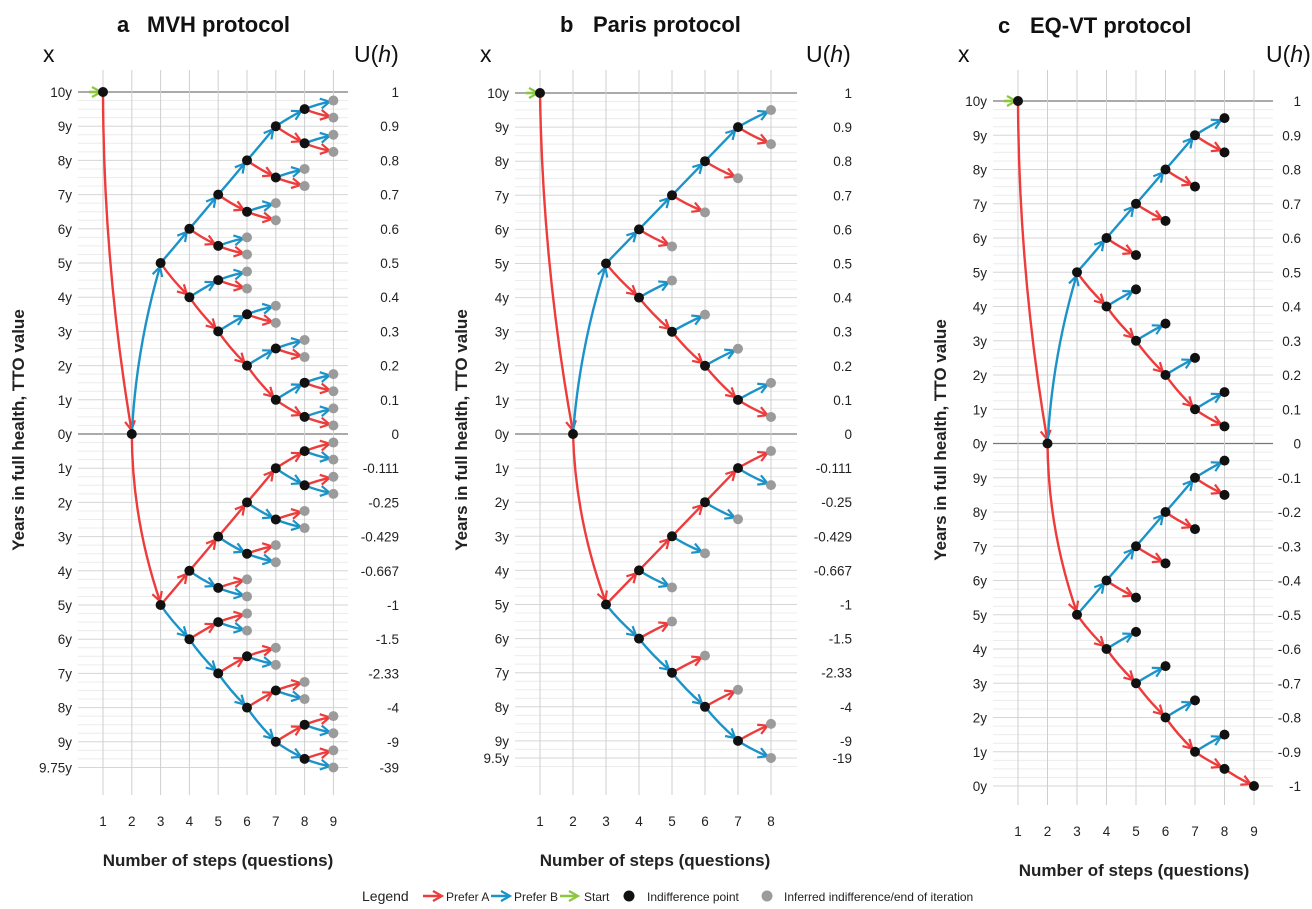 The width and height of the screenshot is (1312, 909). Describe the element at coordinates (842, 161) in the screenshot. I see `u-tick-label: 0.8` at that location.